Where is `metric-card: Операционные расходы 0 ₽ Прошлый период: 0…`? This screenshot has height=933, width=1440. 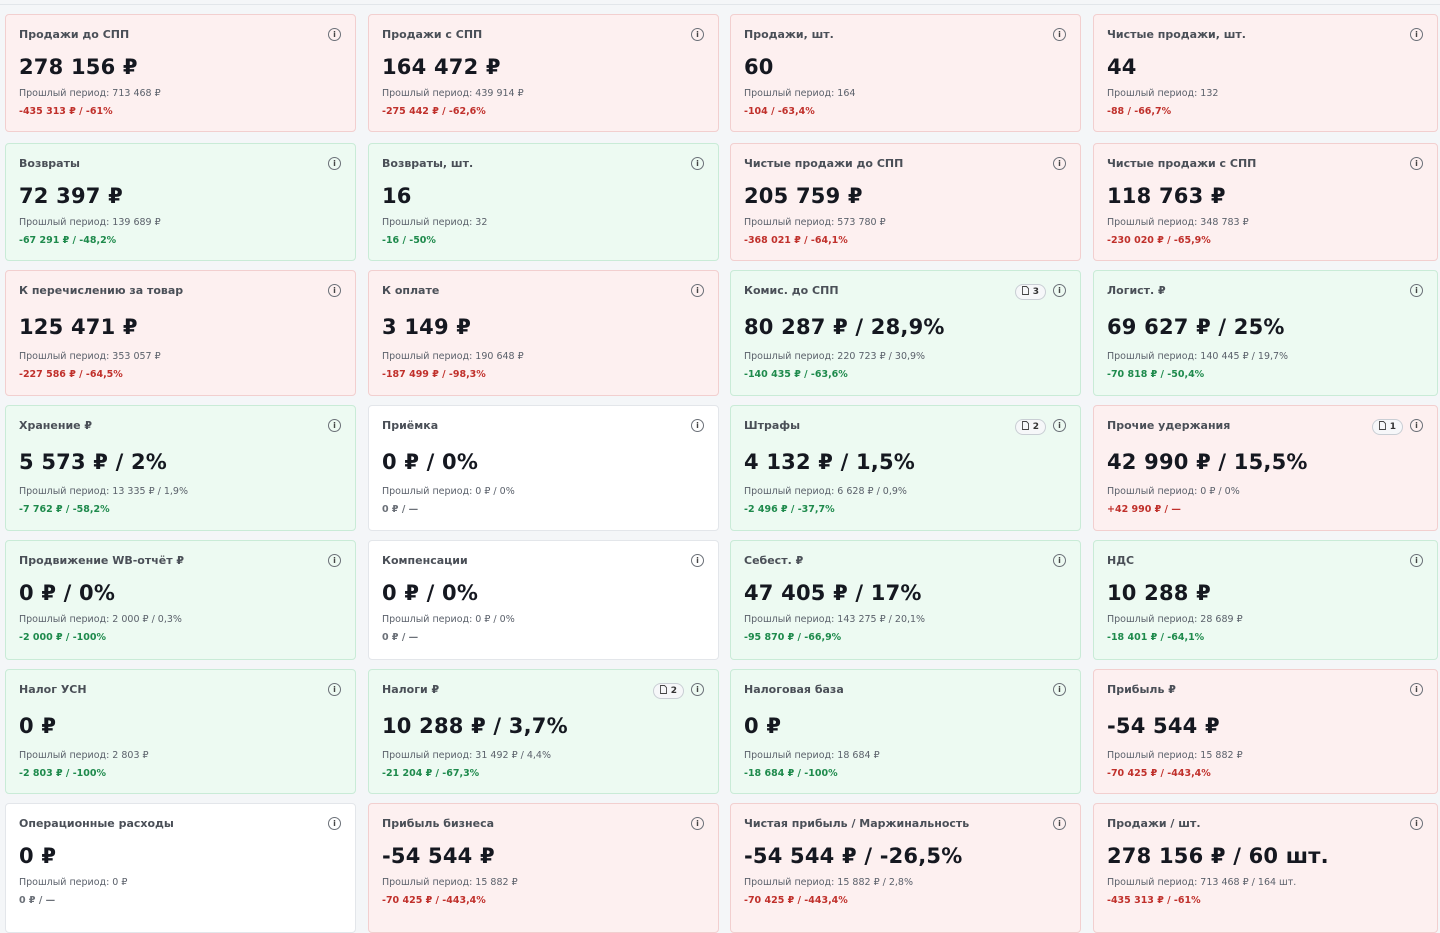
metric-card: Операционные расходы 0 ₽ Прошлый период: 0… is located at coordinates (180, 868).